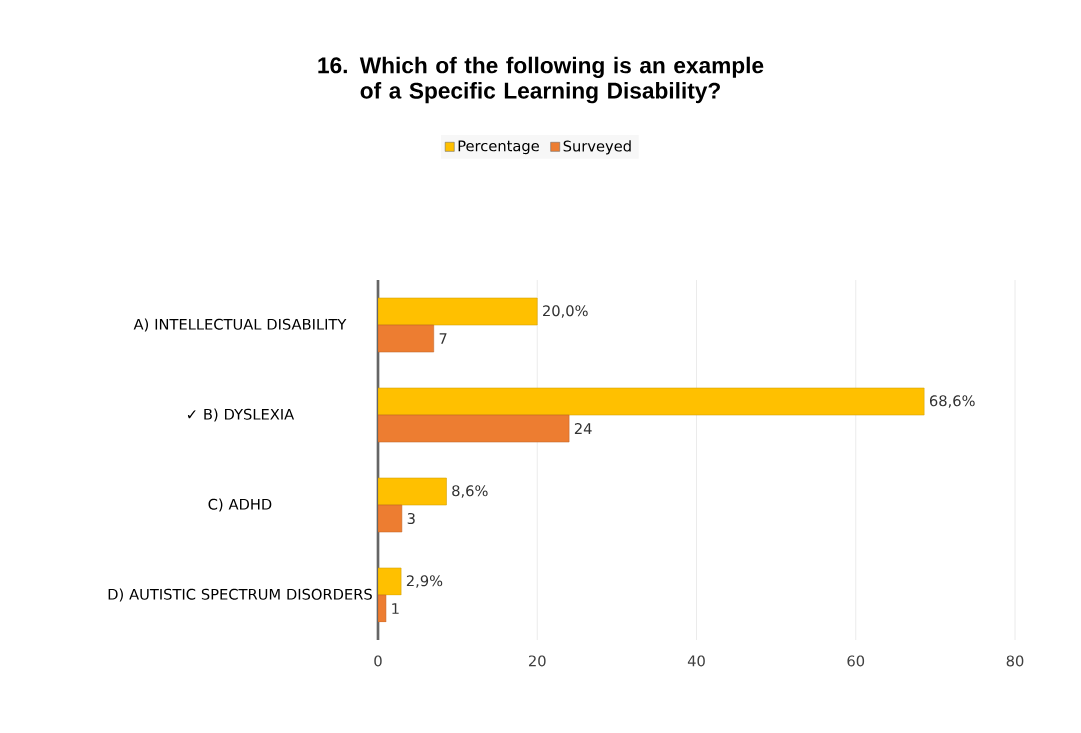 The width and height of the screenshot is (1081, 733). Describe the element at coordinates (498, 147) in the screenshot. I see `legend-label: Percentage` at that location.